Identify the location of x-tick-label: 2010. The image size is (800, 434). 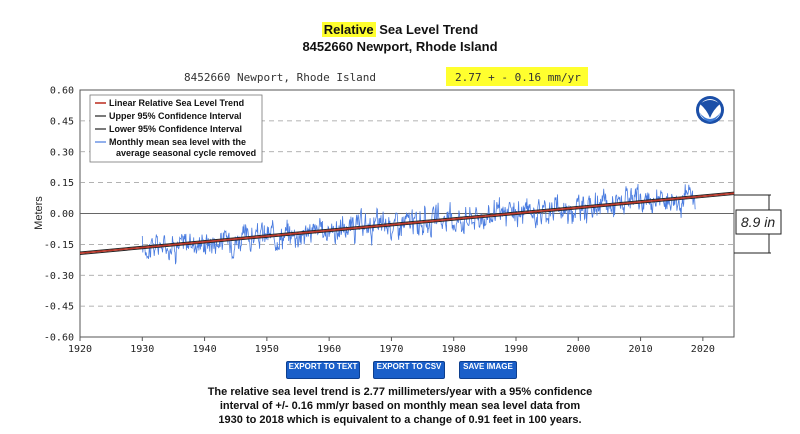
(641, 349).